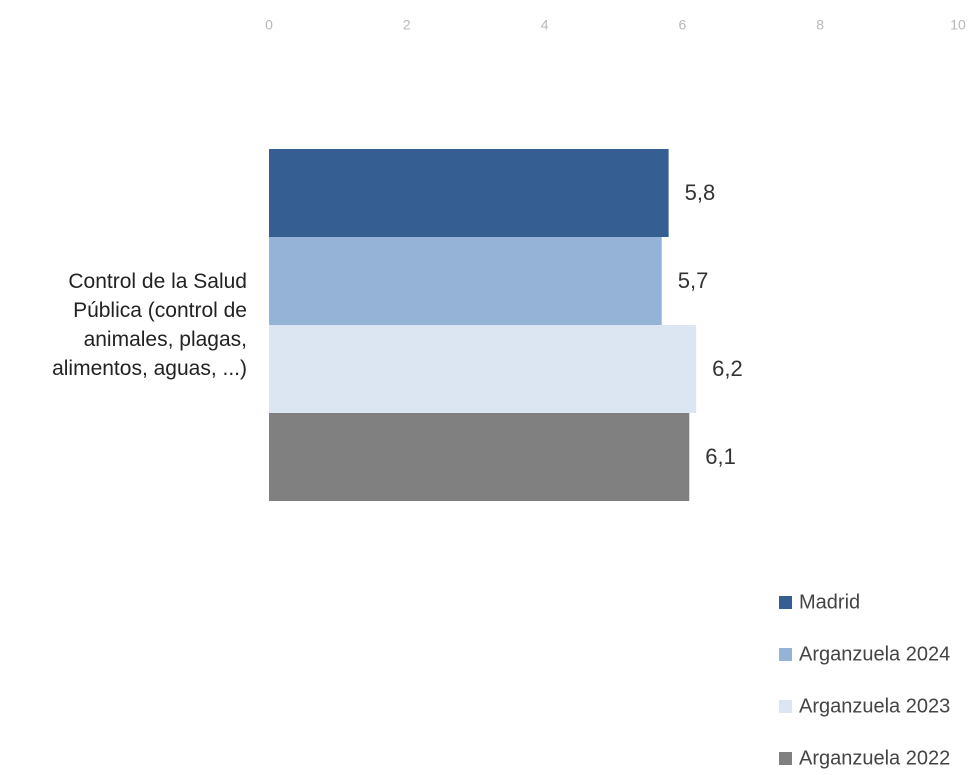 This screenshot has height=775, width=980. Describe the element at coordinates (545, 25) in the screenshot. I see `x-tick-label: 4` at that location.